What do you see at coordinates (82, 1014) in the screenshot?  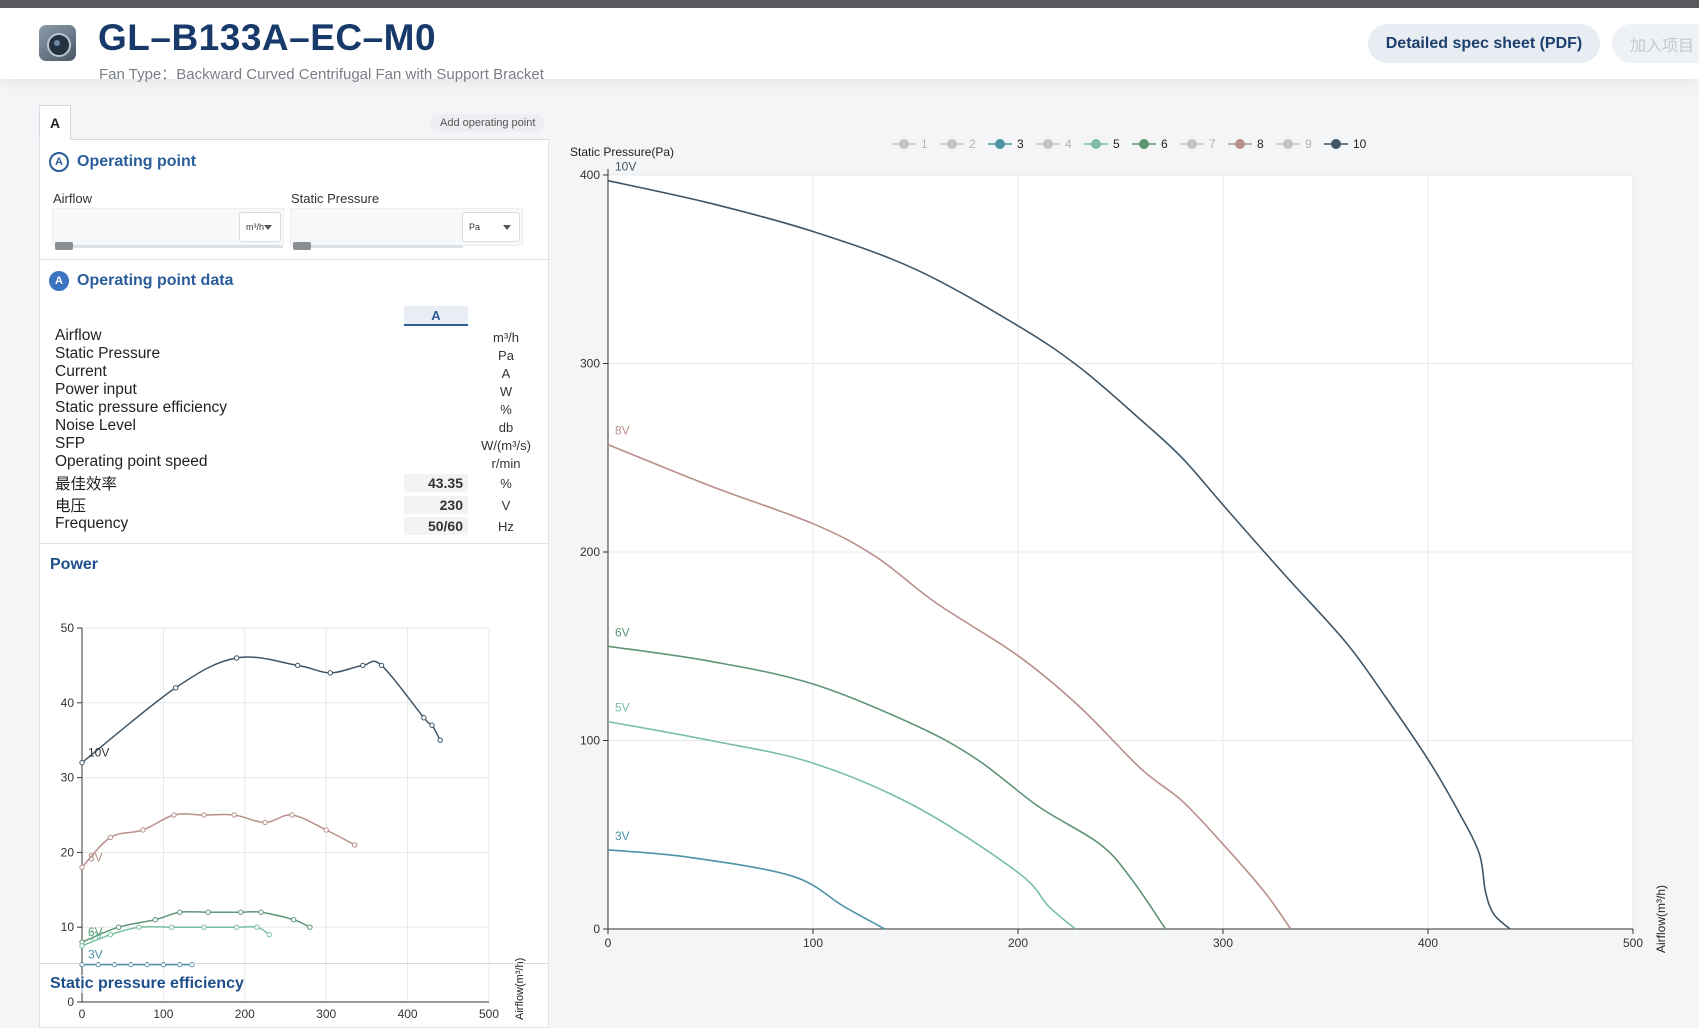 I see `x-tick-label: 0` at bounding box center [82, 1014].